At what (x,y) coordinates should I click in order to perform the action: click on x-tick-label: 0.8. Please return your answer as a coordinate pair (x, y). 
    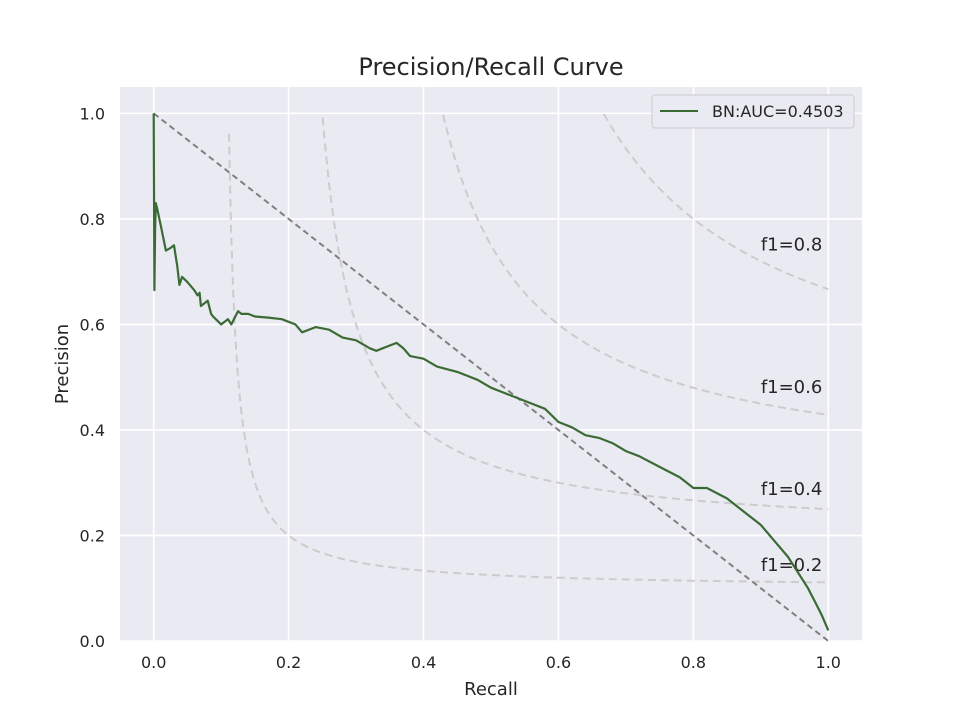
    Looking at the image, I should click on (693, 662).